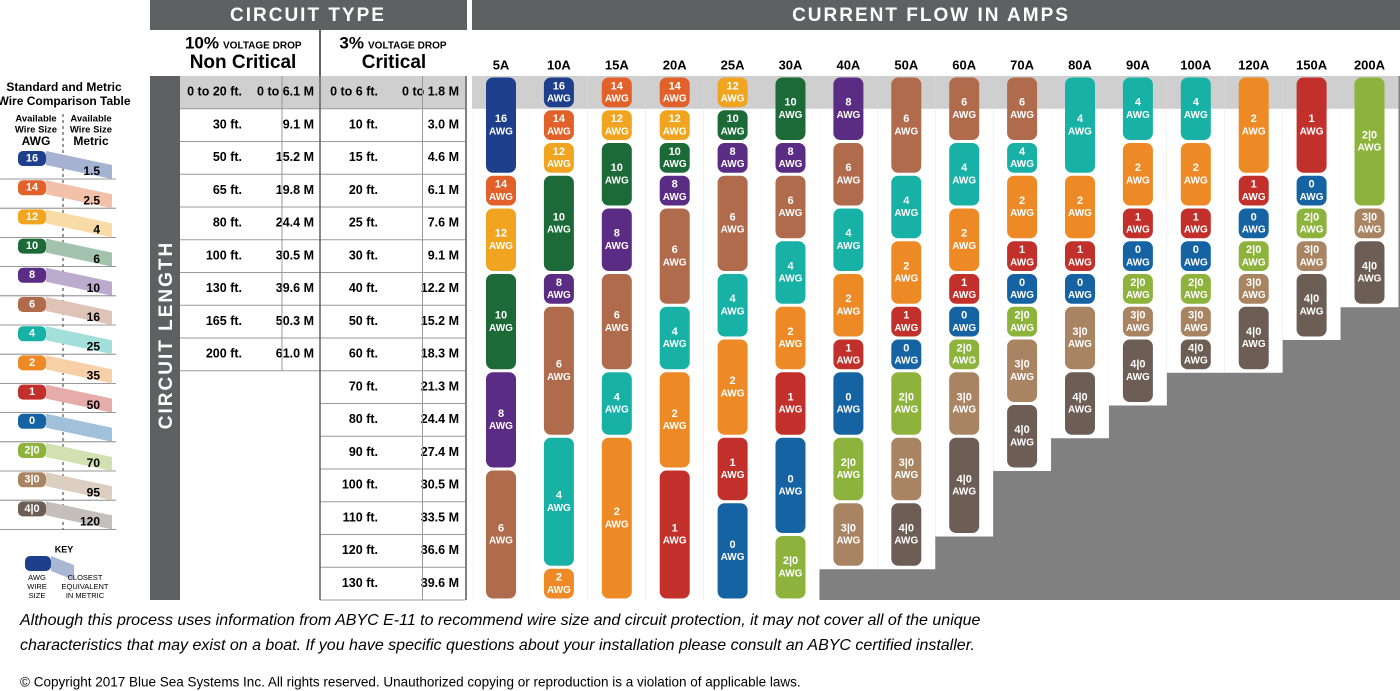  What do you see at coordinates (295, 157) in the screenshot?
I see `length-m: 15.2 M` at bounding box center [295, 157].